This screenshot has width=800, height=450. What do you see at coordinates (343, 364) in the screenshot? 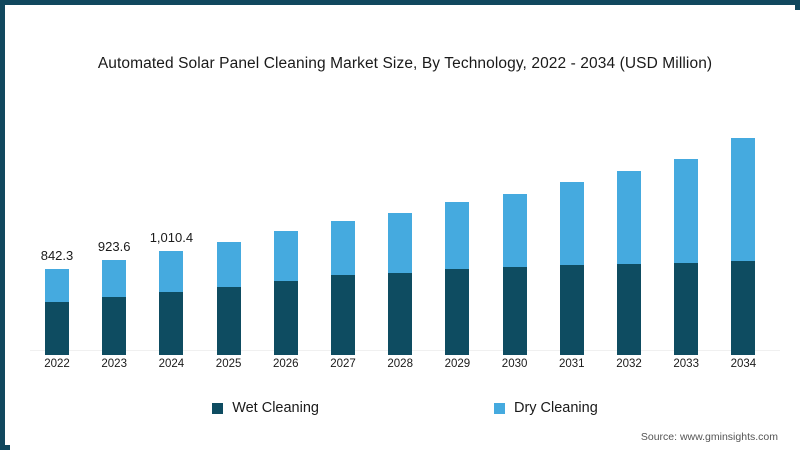
I see `x-axis-tick-2027: 2027` at bounding box center [343, 364].